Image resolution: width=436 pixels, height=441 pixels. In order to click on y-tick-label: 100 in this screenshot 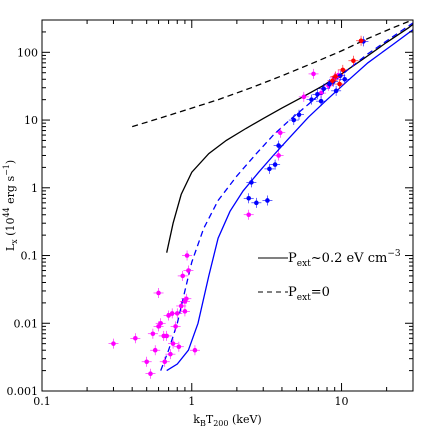, I will do `click(27, 52)`.